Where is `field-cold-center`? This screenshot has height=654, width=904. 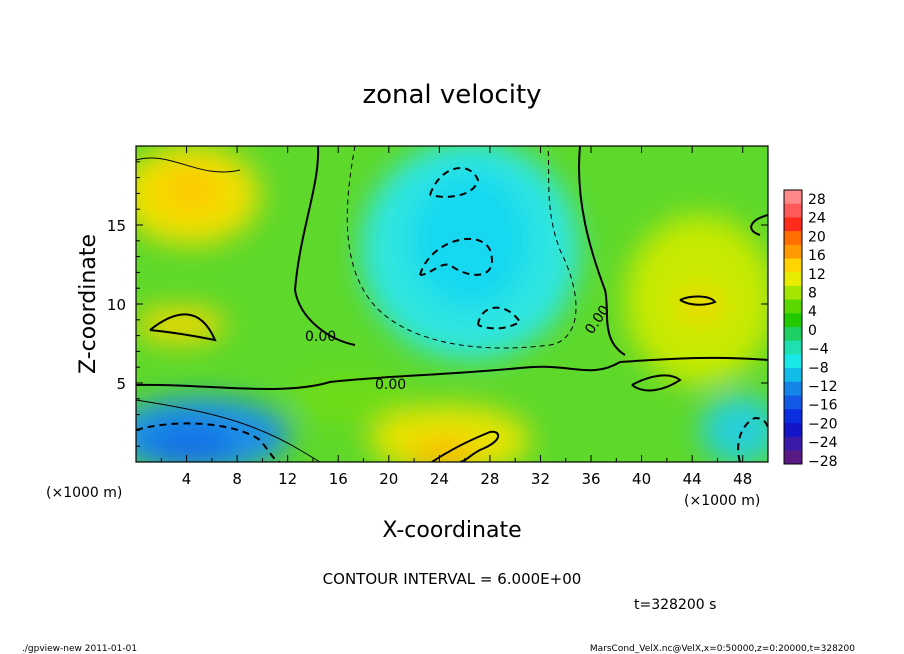 field-cold-center is located at coordinates (470, 240).